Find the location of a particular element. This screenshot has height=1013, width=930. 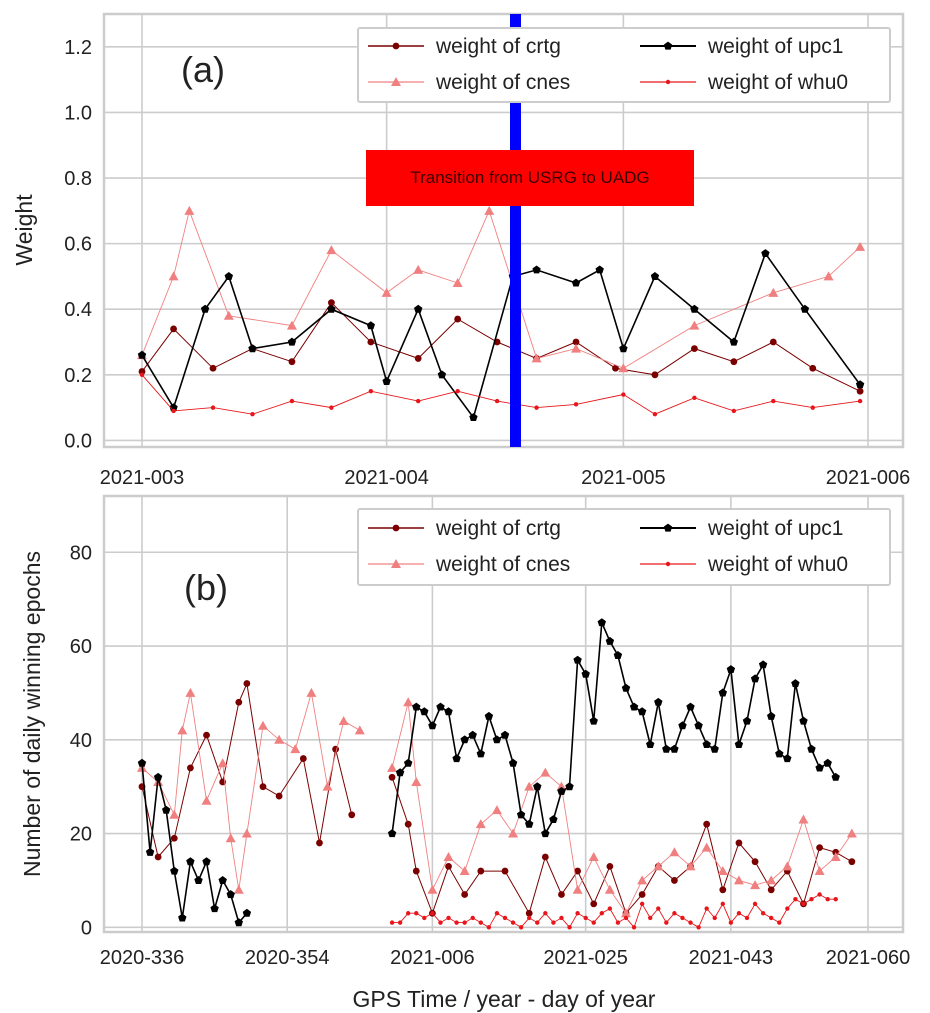

transition-annotation-box is located at coordinates (530, 178).